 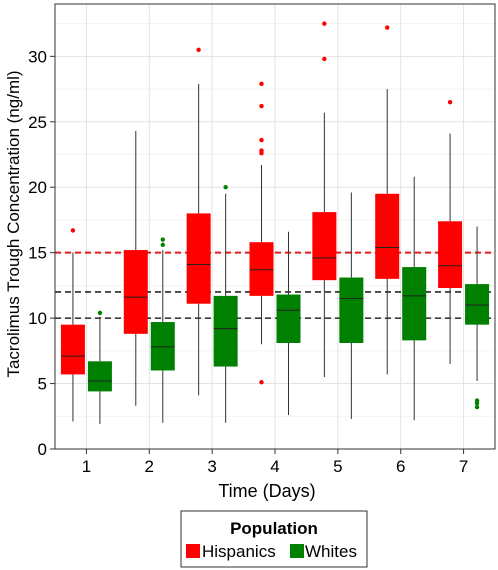 What do you see at coordinates (463, 466) in the screenshot?
I see `x-tick-label: 7` at bounding box center [463, 466].